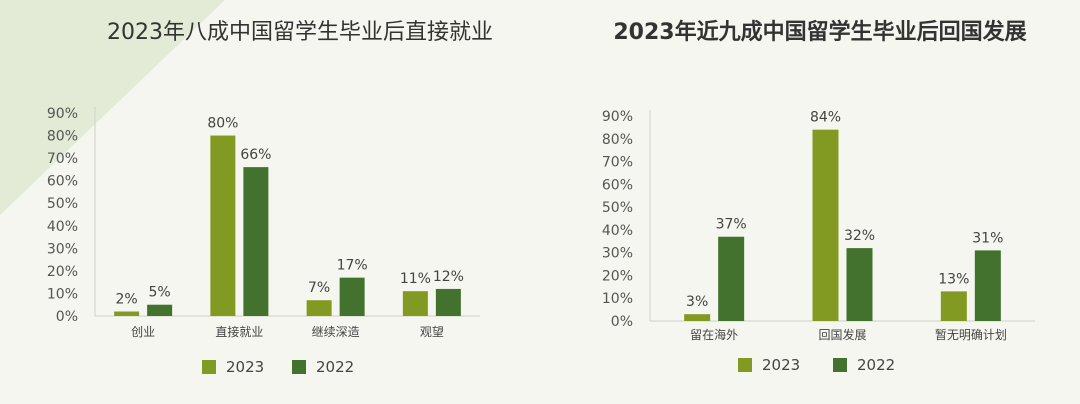 Image resolution: width=1080 pixels, height=404 pixels. What do you see at coordinates (731, 225) in the screenshot?
I see `bar-data-label: 37%` at bounding box center [731, 225].